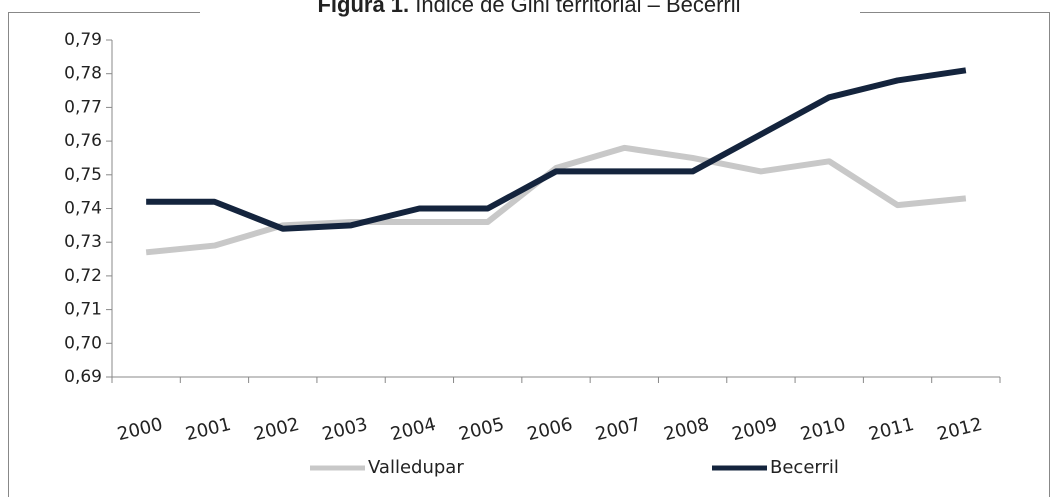 This screenshot has height=497, width=1057. What do you see at coordinates (823, 429) in the screenshot?
I see `x-tick-label: 2010` at bounding box center [823, 429].